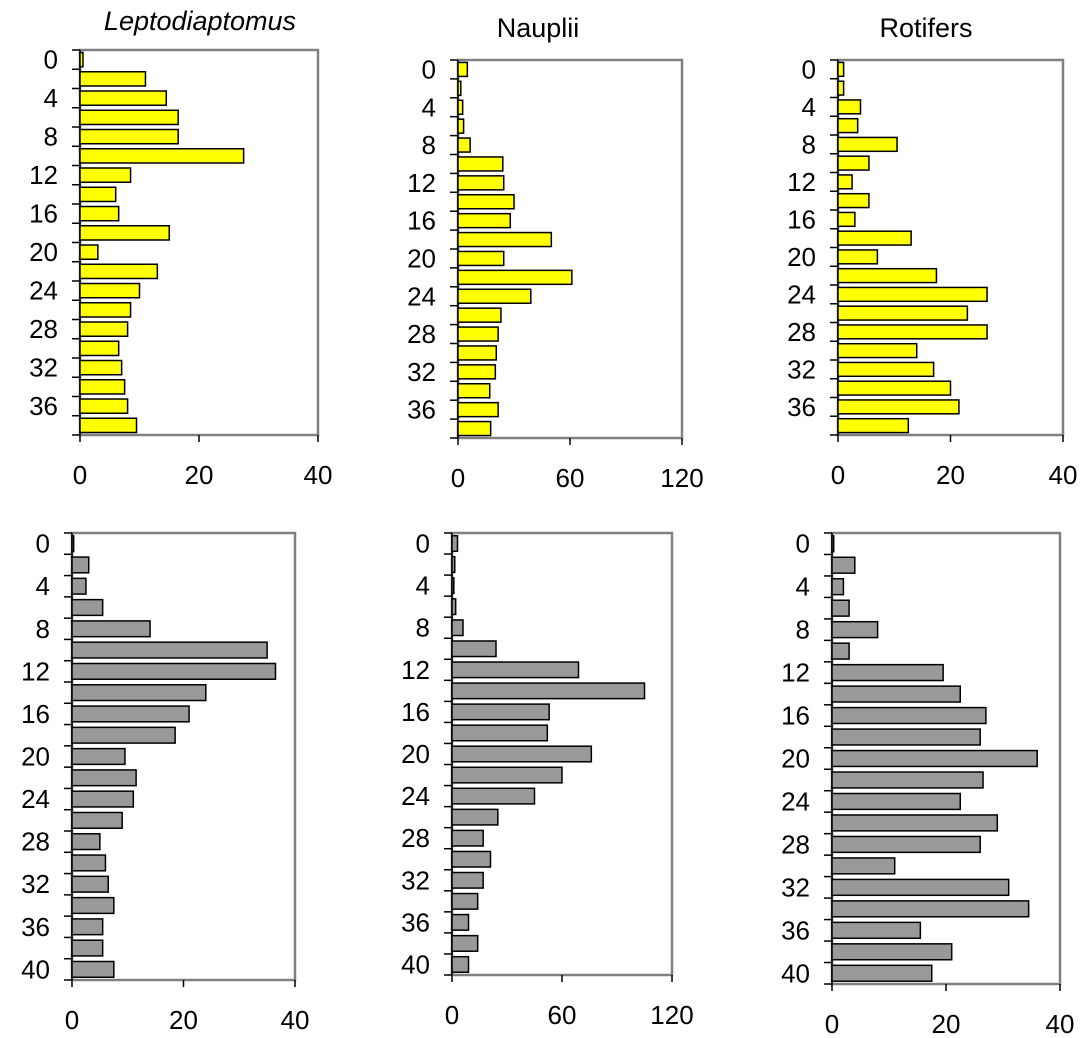 This screenshot has height=1038, width=1086. Describe the element at coordinates (43, 586) in the screenshot. I see `y-tick-label: 4` at that location.